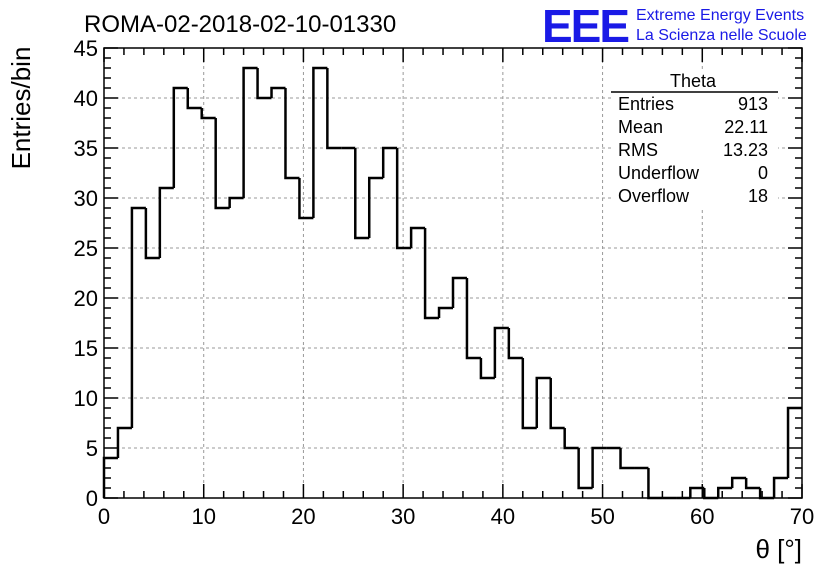  What do you see at coordinates (802, 516) in the screenshot?
I see `x-tick-label: 70` at bounding box center [802, 516].